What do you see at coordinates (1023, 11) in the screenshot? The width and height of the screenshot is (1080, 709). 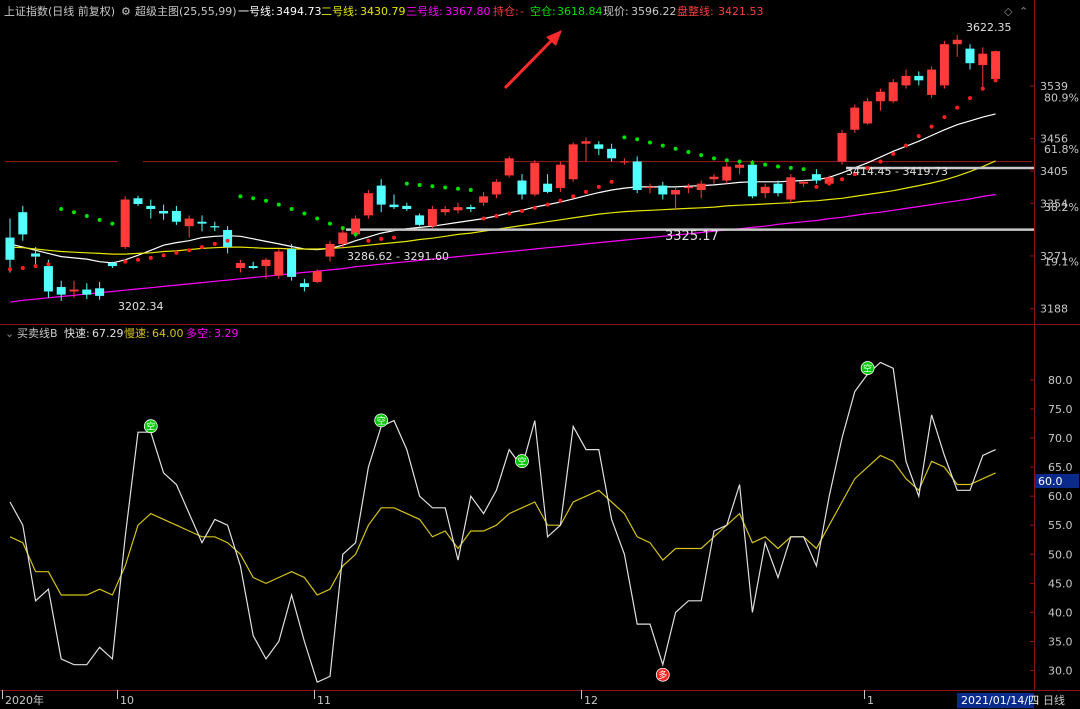 I see `collapse-icon: ⌃` at bounding box center [1023, 11].